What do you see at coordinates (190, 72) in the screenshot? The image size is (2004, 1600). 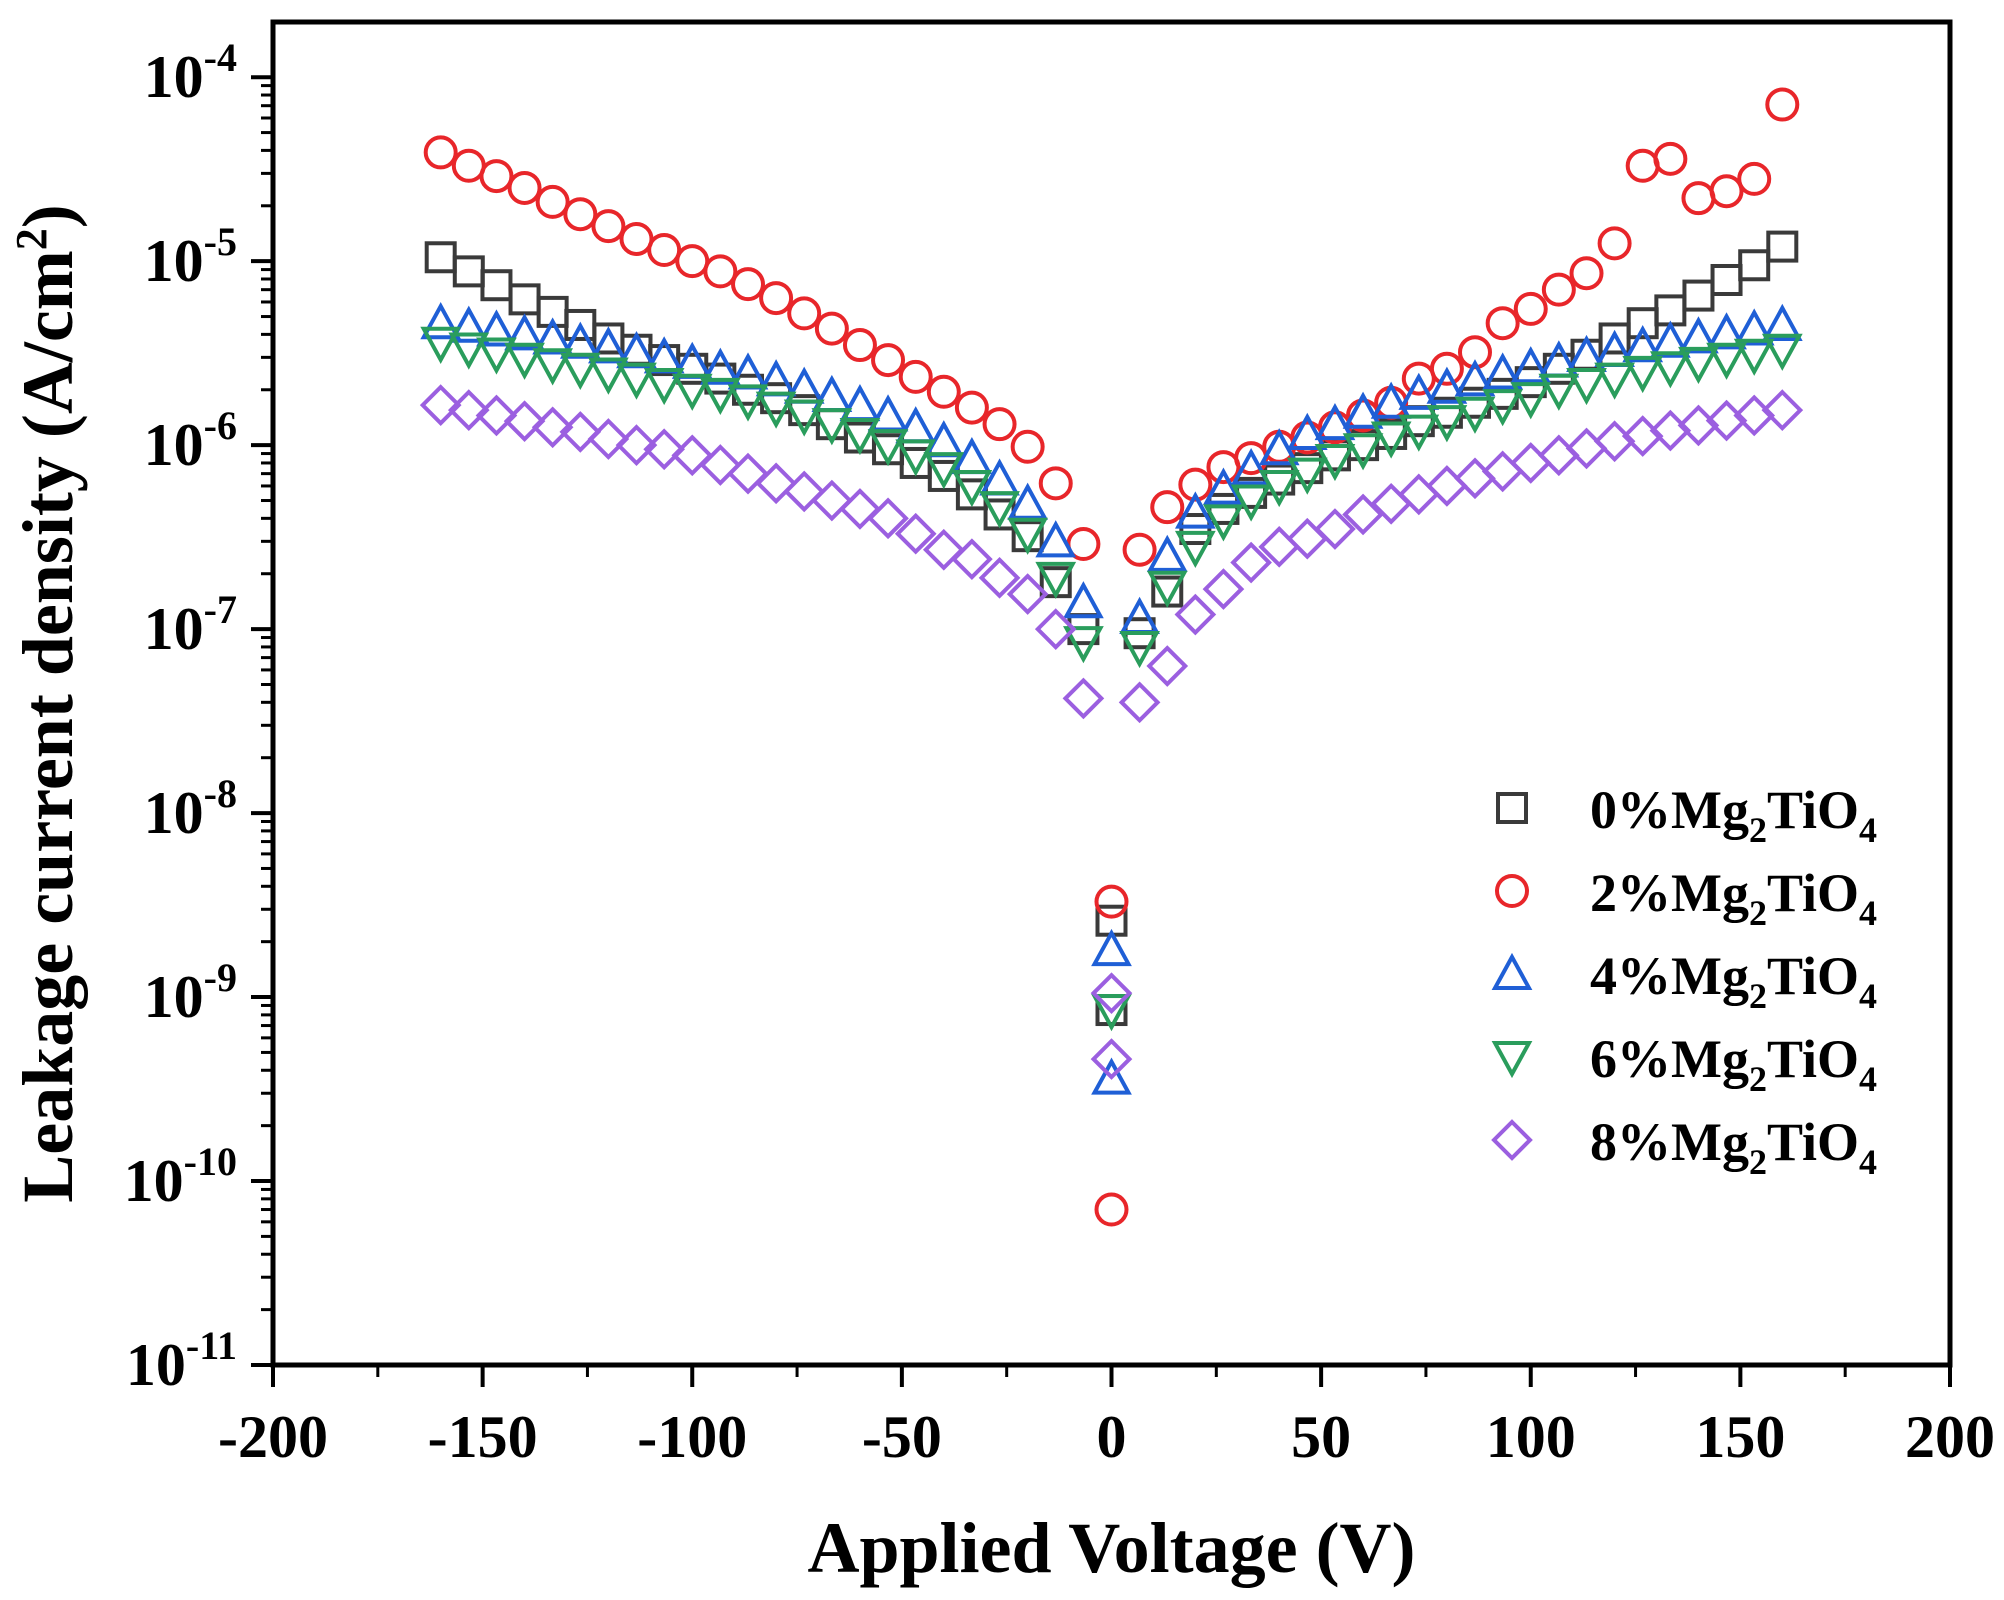 I see `y-tick-label: 10⁻⁴` at bounding box center [190, 72].